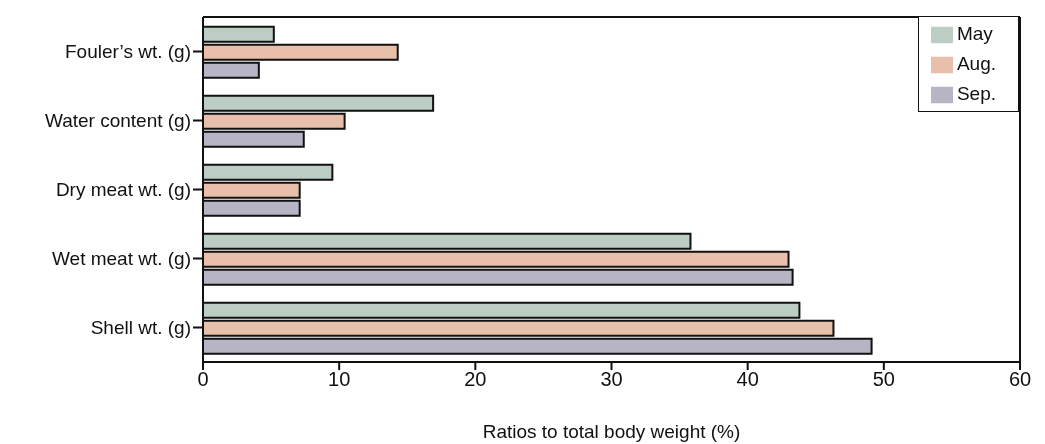 The height and width of the screenshot is (444, 1045). What do you see at coordinates (140, 328) in the screenshot?
I see `y-tick-label: Shell wt. (g)` at bounding box center [140, 328].